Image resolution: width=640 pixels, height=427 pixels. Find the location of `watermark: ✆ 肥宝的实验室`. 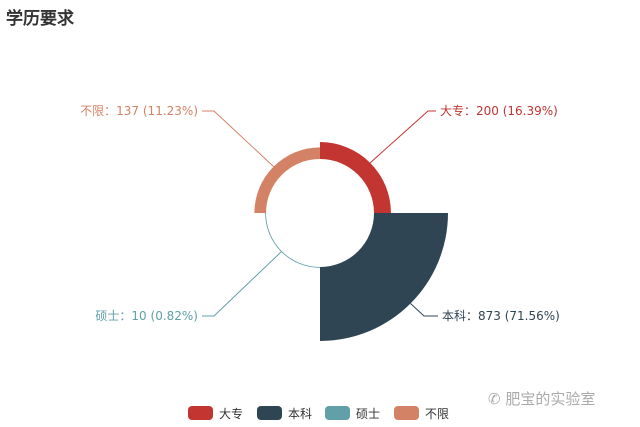

watermark: ✆ 肥宝的实验室 is located at coordinates (541, 398).